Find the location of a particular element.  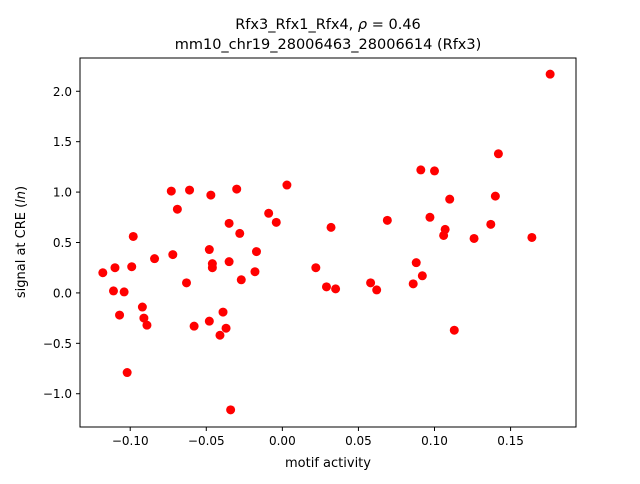

y-tick-label: 0.5 is located at coordinates (62, 243).